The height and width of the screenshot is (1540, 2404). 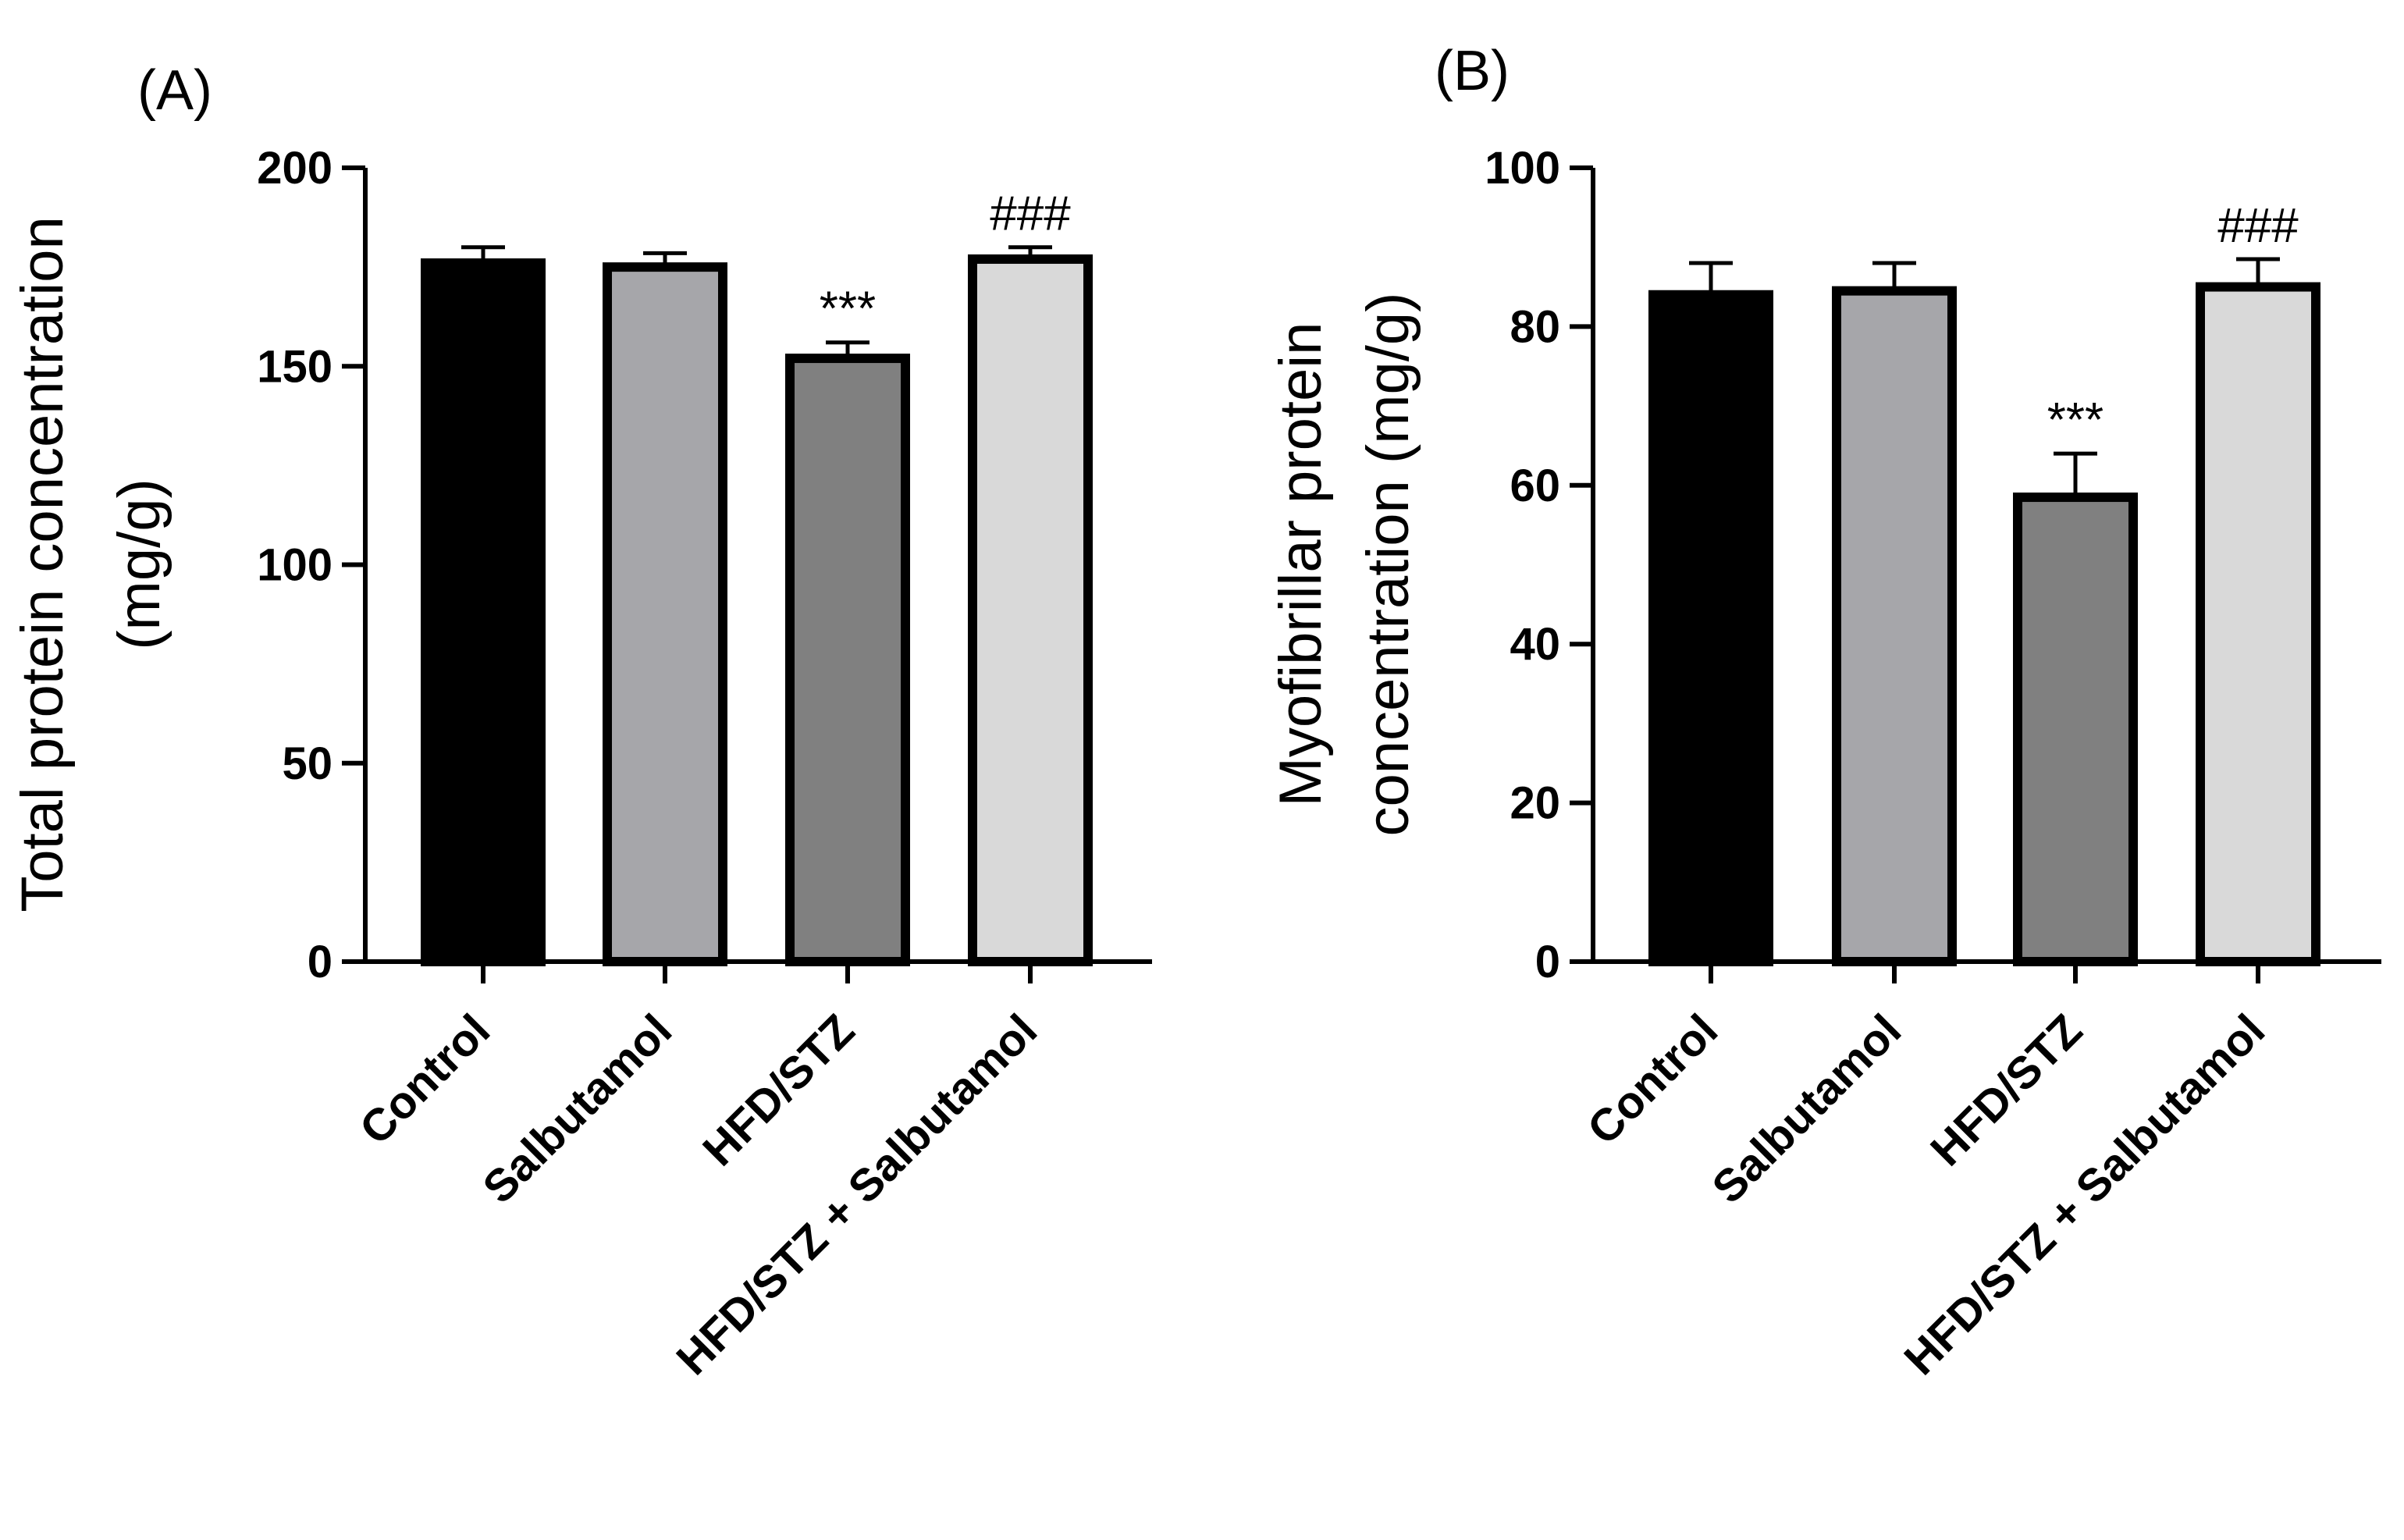 What do you see at coordinates (174, 90) in the screenshot?
I see `panel-label: (A)` at bounding box center [174, 90].